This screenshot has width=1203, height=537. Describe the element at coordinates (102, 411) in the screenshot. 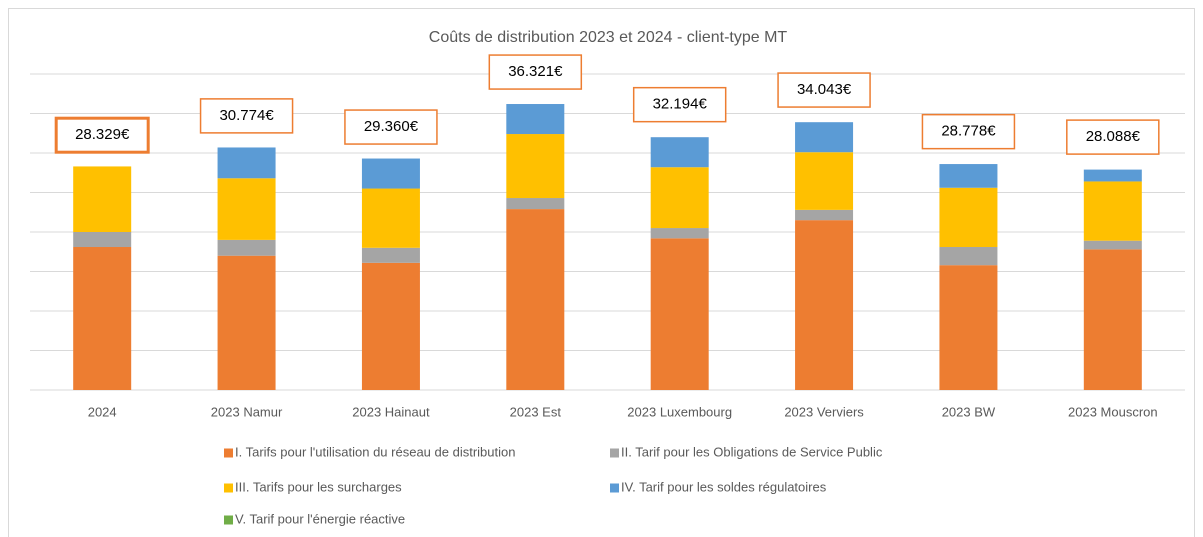

I see `x-tick-label: 2024` at that location.